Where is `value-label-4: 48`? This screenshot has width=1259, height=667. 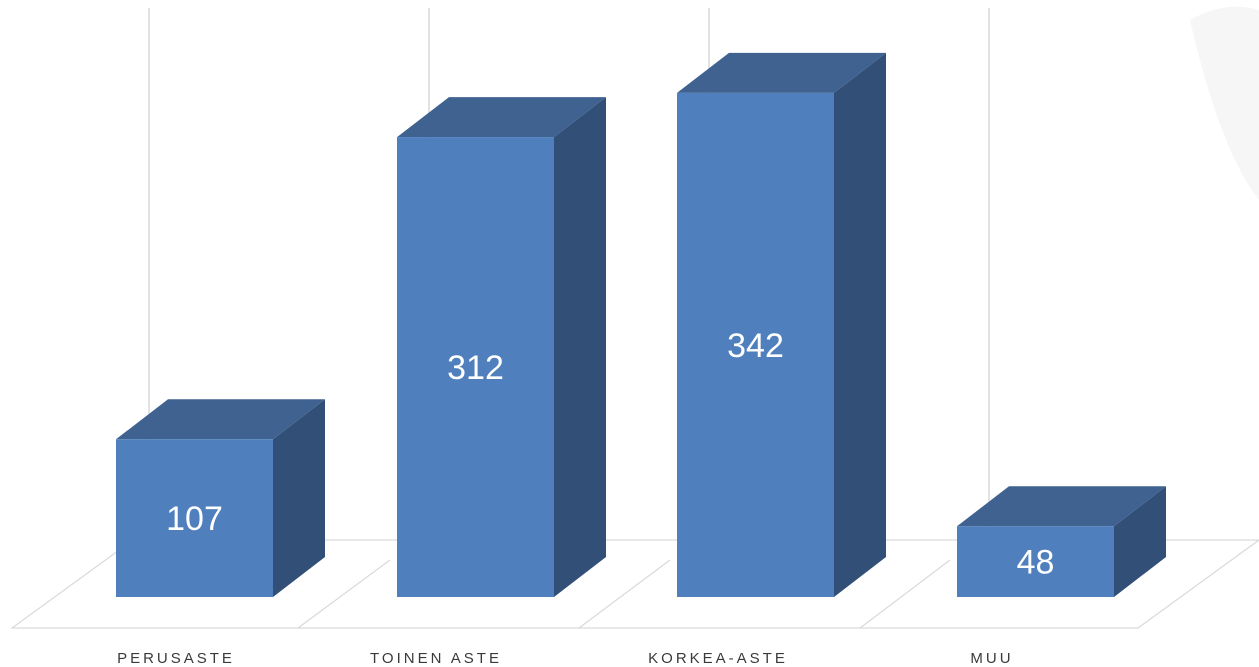
value-label-4: 48 is located at coordinates (1036, 563).